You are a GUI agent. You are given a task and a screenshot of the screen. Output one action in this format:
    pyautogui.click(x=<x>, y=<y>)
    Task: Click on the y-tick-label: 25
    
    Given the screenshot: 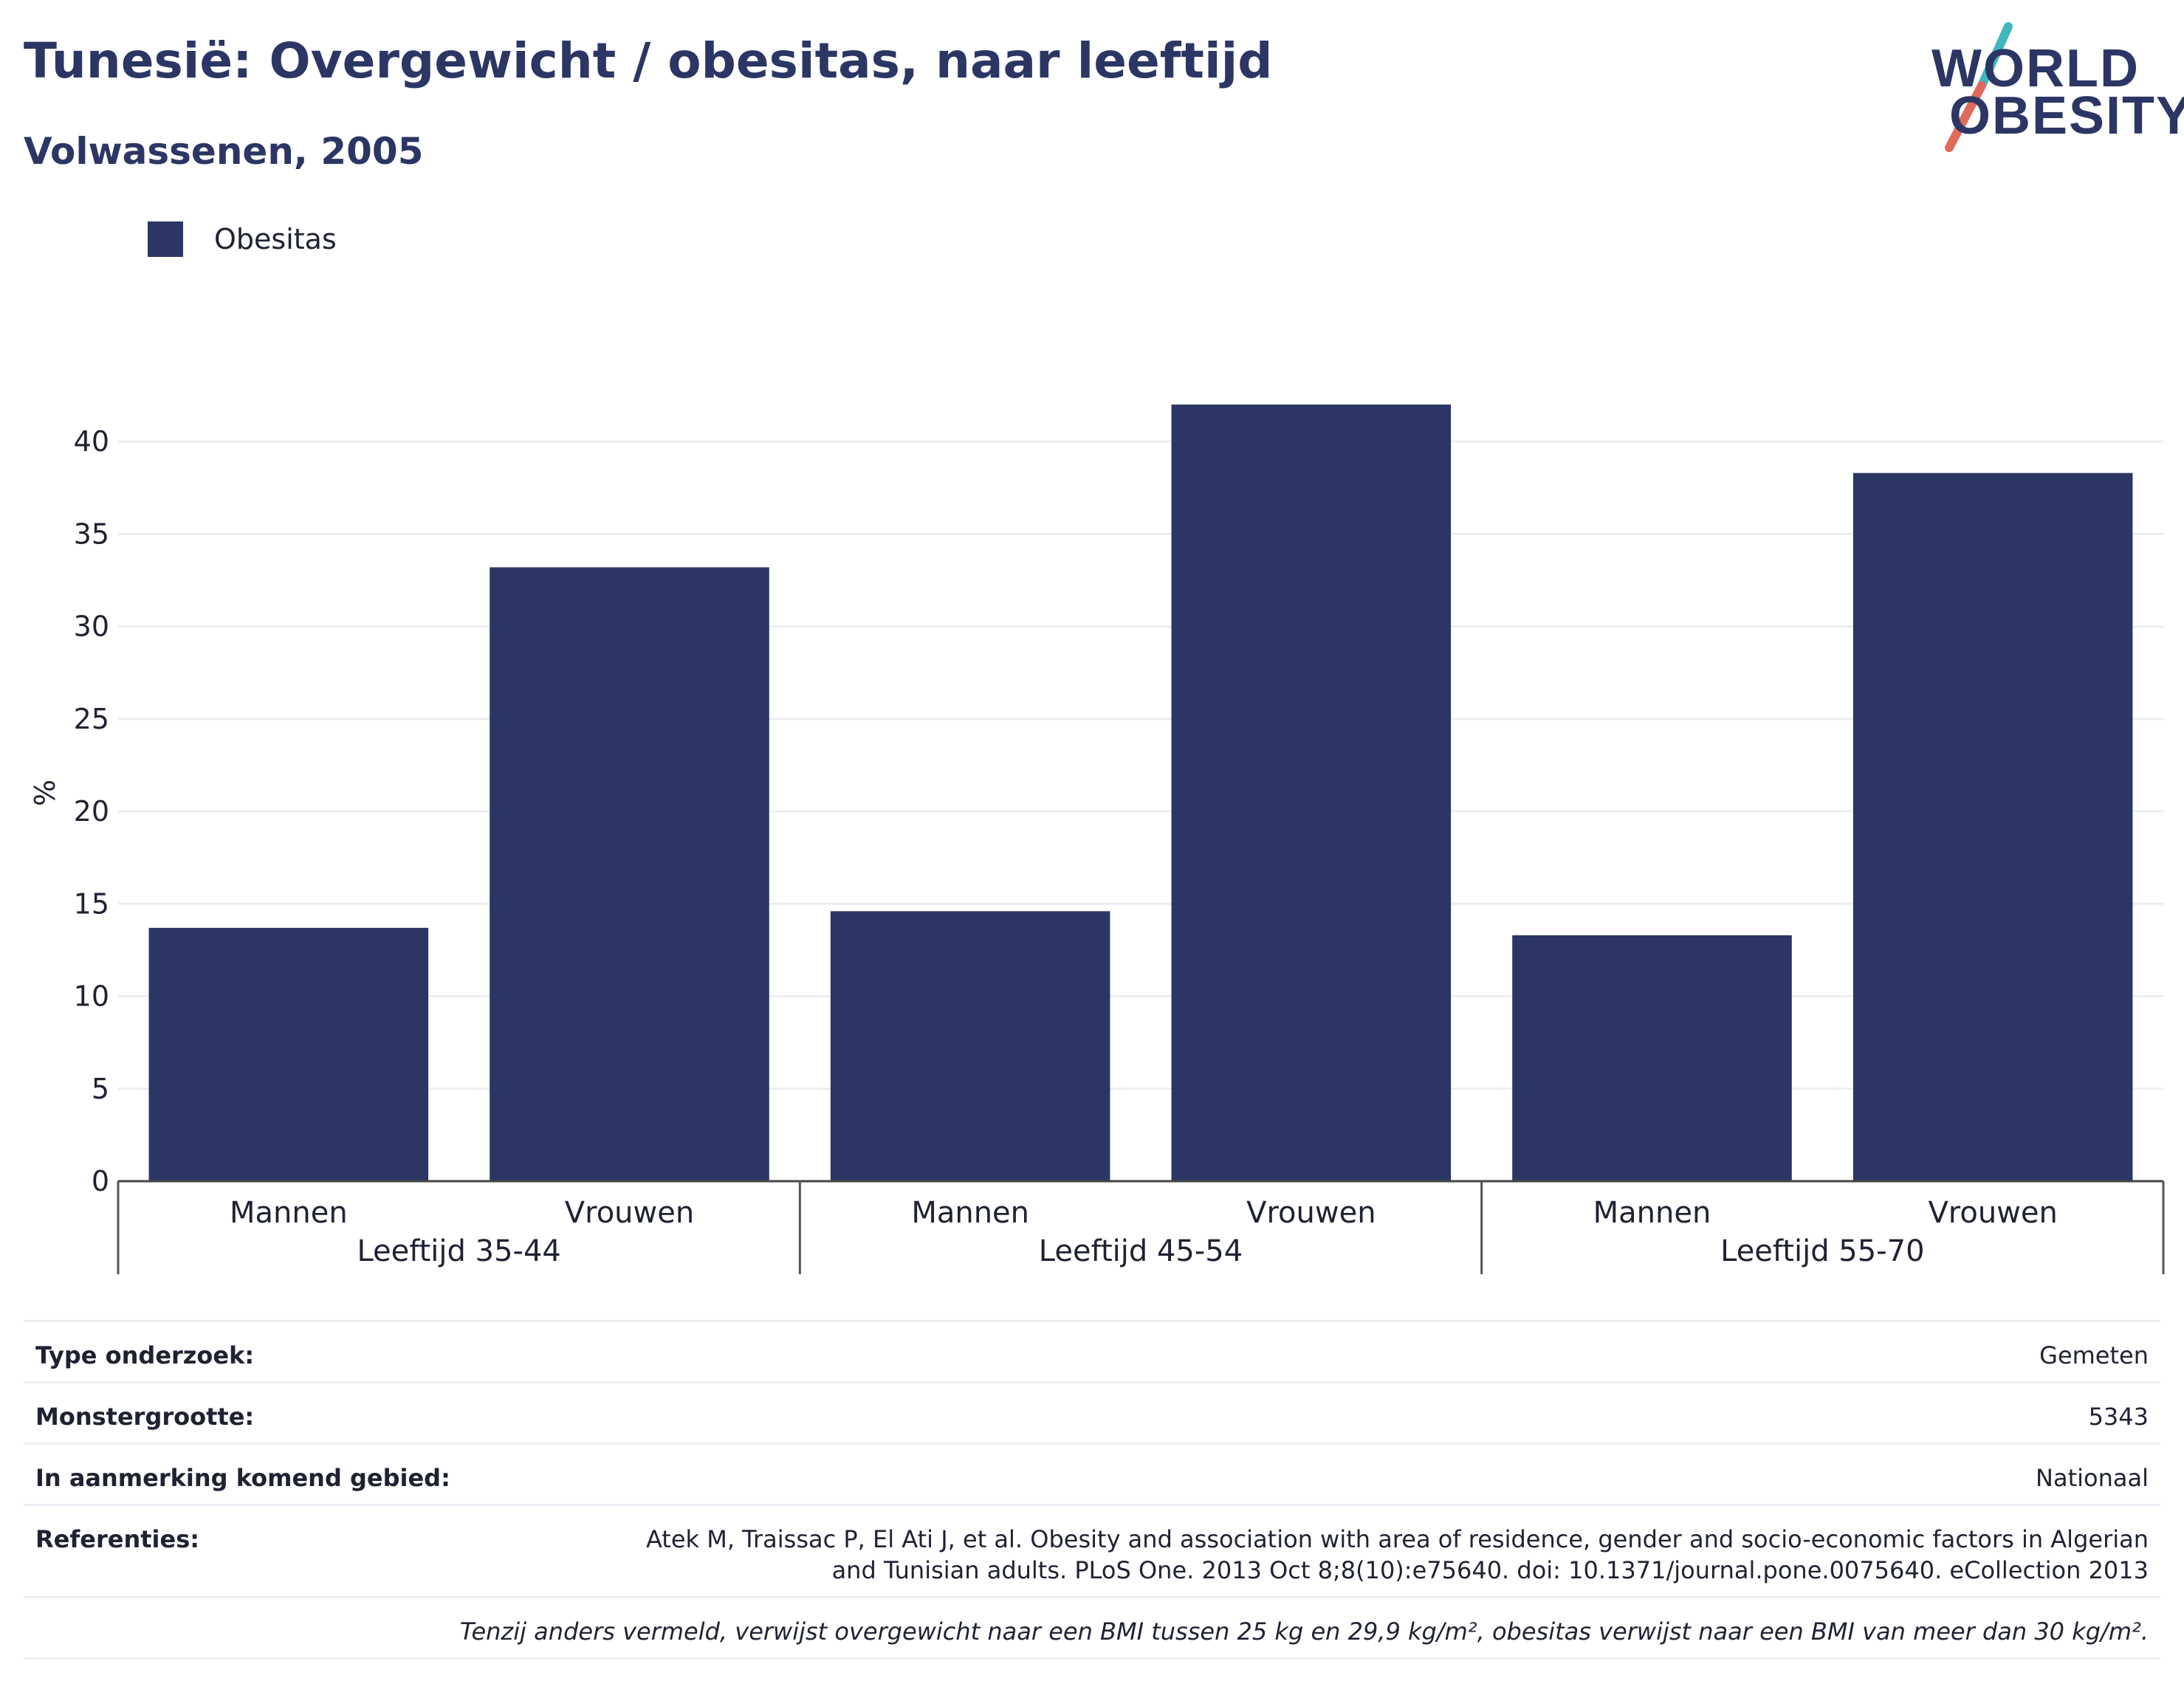 What is the action you would take?
    pyautogui.click(x=92, y=719)
    